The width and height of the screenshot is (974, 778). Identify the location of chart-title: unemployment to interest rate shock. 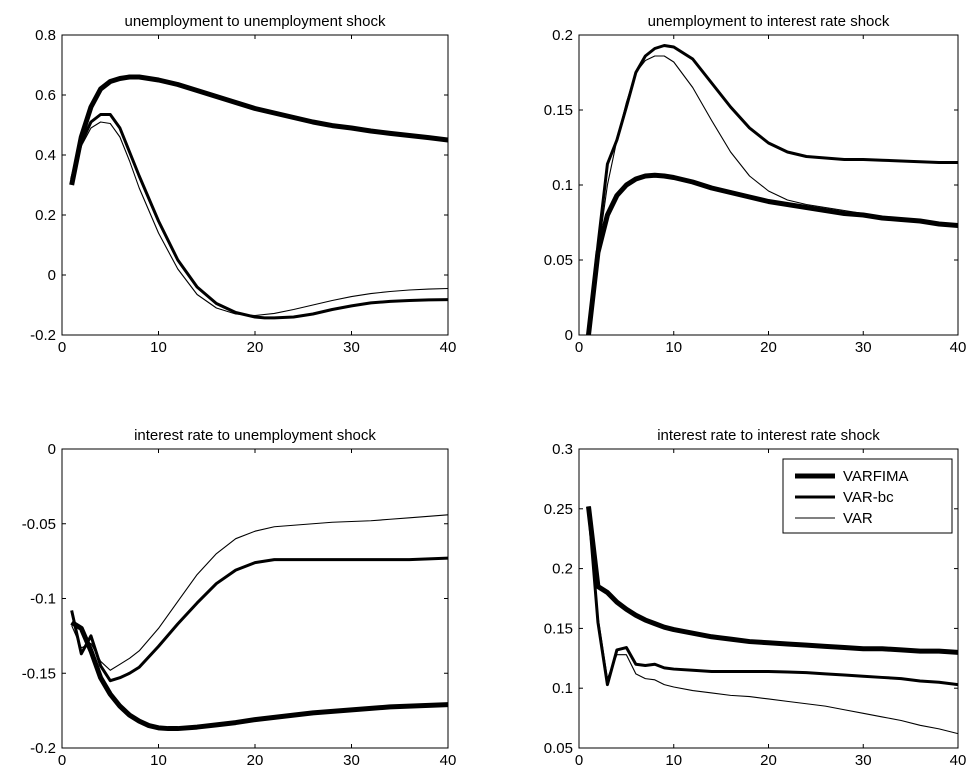
(769, 21).